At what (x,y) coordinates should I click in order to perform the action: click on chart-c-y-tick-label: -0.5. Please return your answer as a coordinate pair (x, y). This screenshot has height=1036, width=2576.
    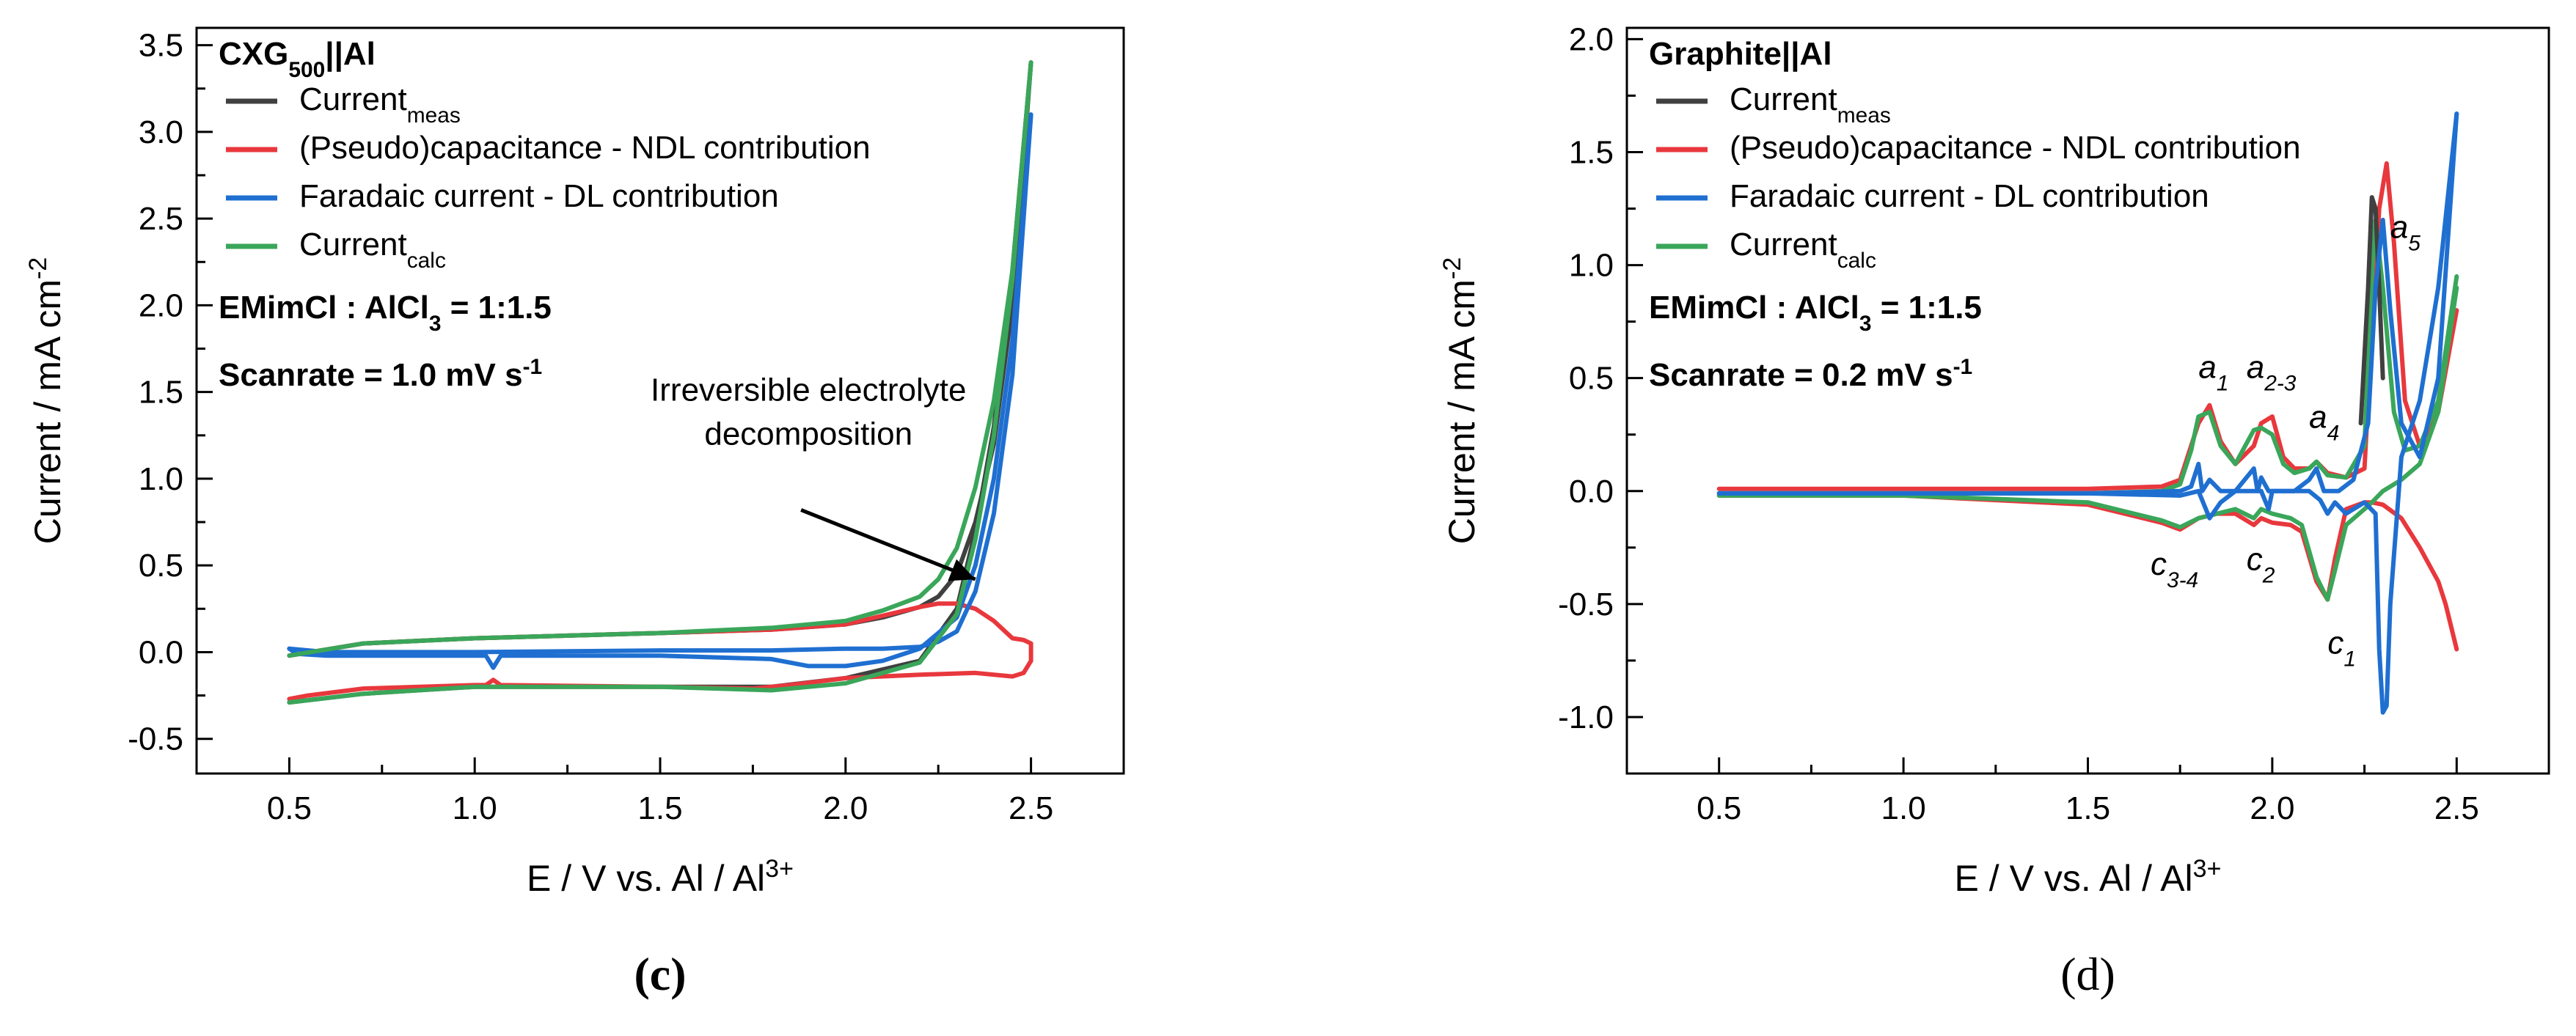
    Looking at the image, I should click on (155, 739).